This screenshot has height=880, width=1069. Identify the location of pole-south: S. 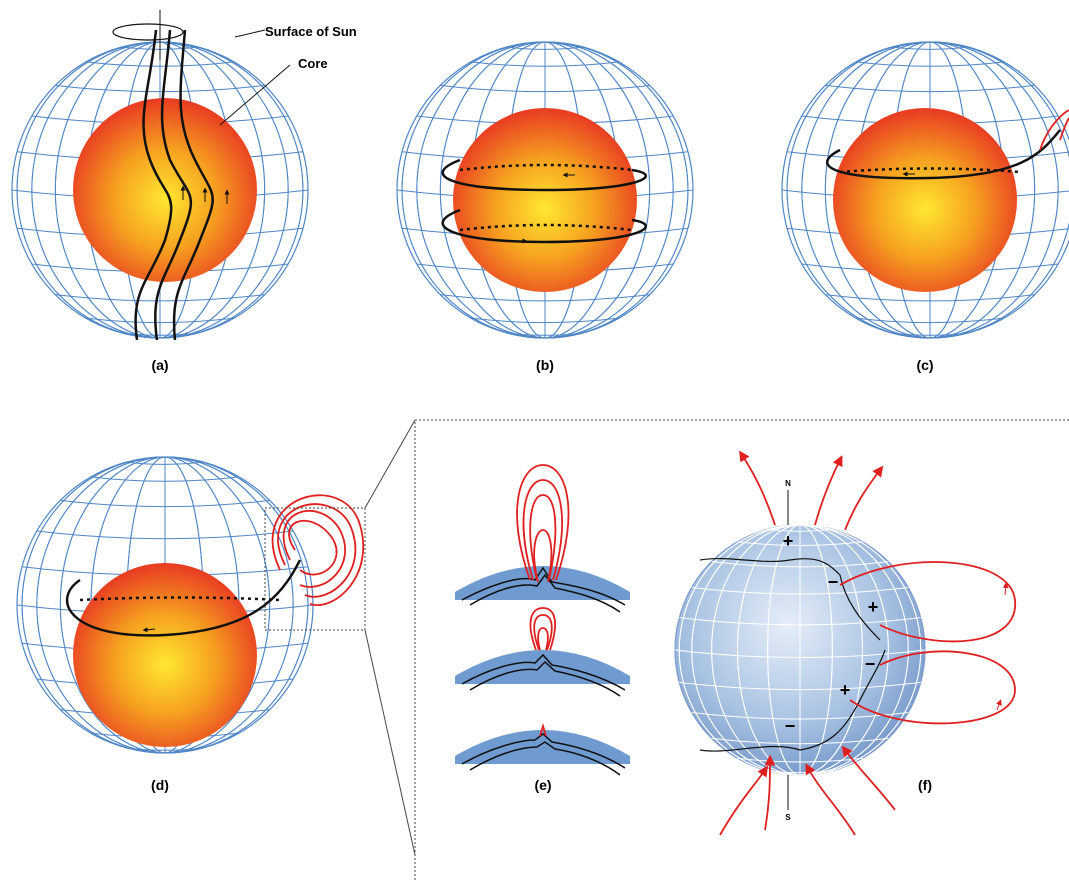
(788, 817).